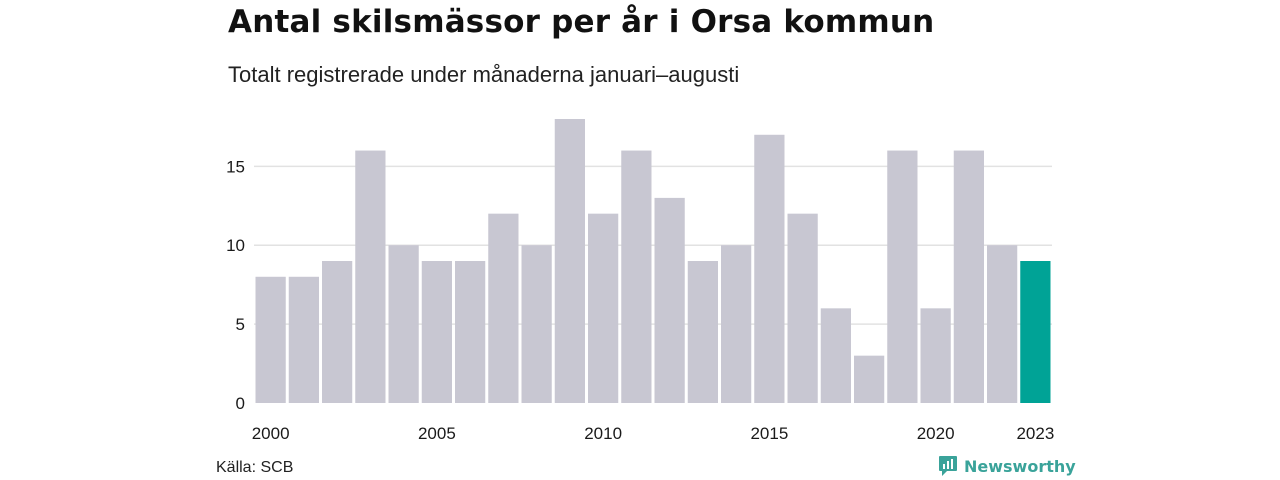  What do you see at coordinates (370, 276) in the screenshot?
I see `bar-2003` at bounding box center [370, 276].